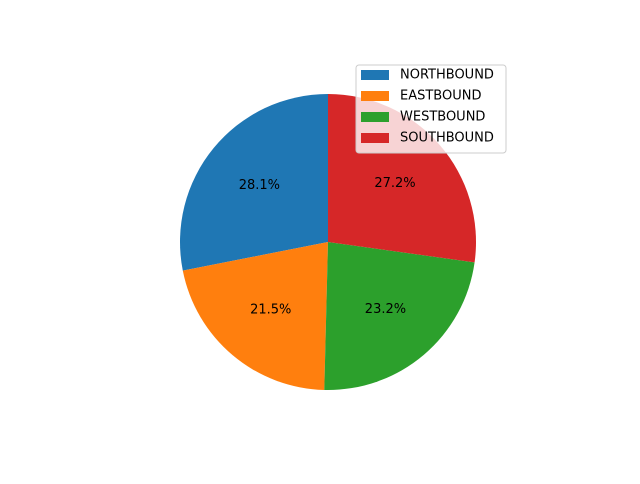  I want to click on legend-frame, so click(431, 109).